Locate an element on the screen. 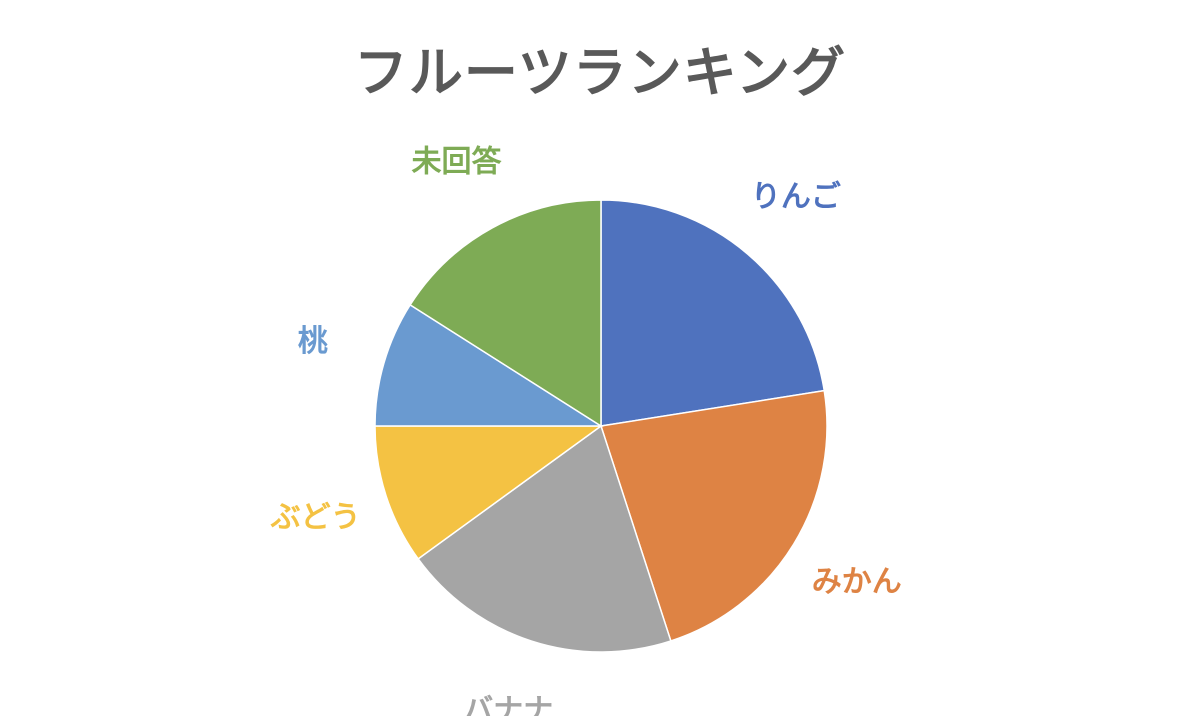 This screenshot has height=716, width=1200. pie-label-0: りんご is located at coordinates (796, 196).